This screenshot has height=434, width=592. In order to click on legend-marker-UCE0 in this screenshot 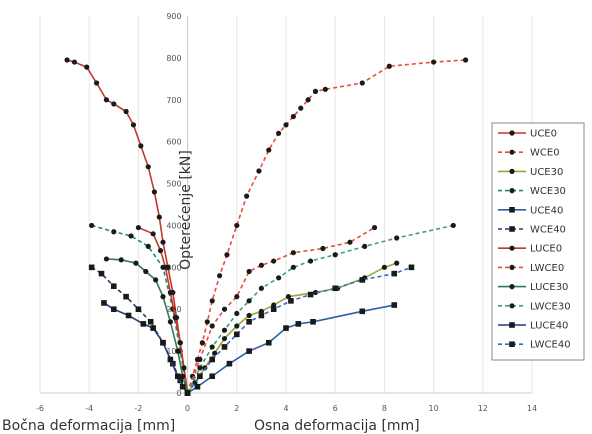, I will do `click(512, 133)`.